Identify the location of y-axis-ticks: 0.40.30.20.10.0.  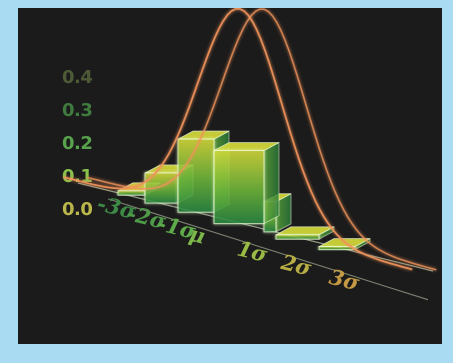
(77, 143).